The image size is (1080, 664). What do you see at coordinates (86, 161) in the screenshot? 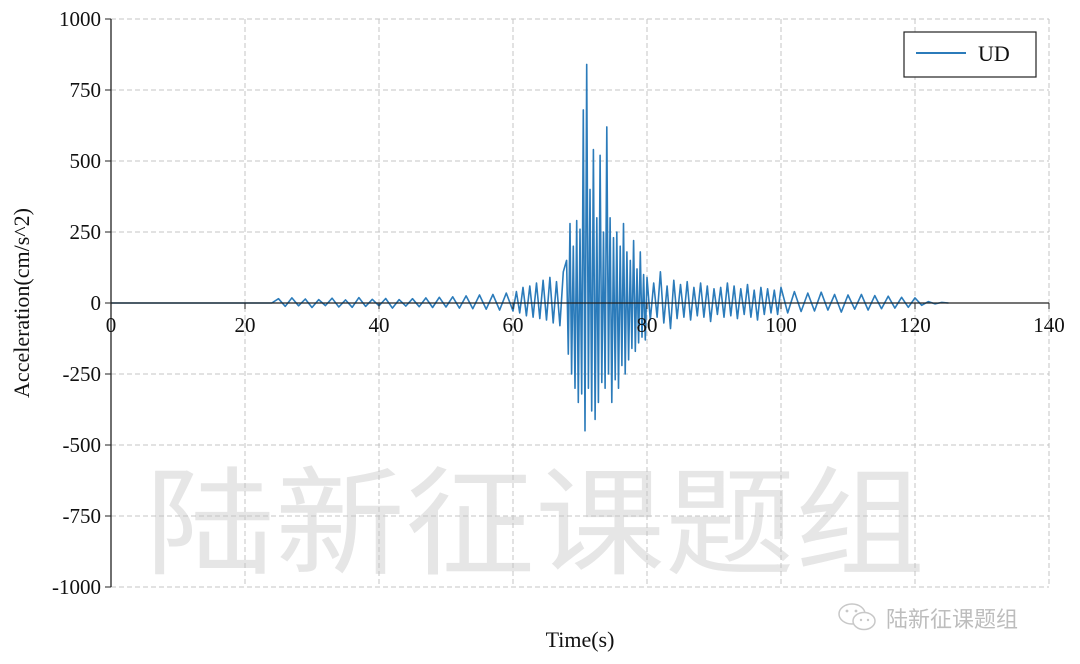
I see `y-tick-label: 500` at bounding box center [86, 161].